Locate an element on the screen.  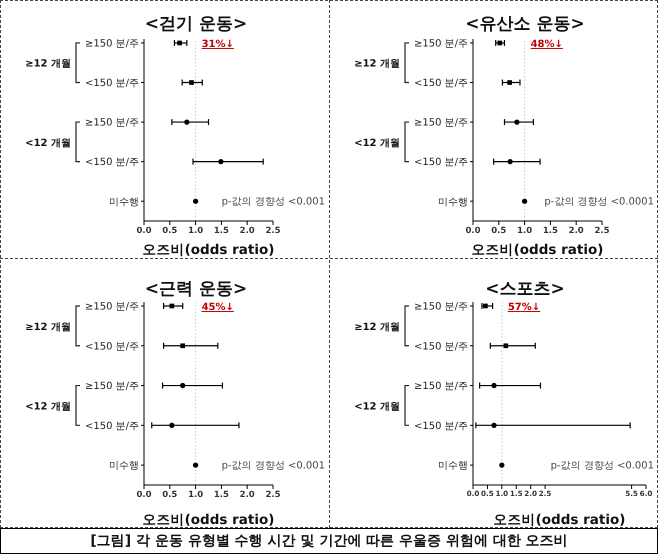
annotation: p-값의 경향성 <0.0001 is located at coordinates (599, 202).